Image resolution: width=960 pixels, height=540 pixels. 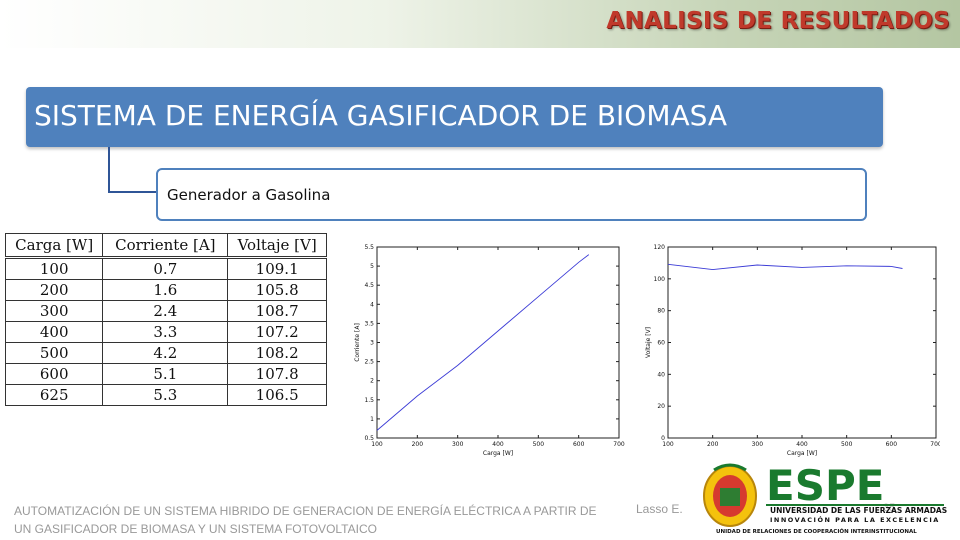 What do you see at coordinates (369, 438) in the screenshot?
I see `y-tick-label: 0.5` at bounding box center [369, 438].